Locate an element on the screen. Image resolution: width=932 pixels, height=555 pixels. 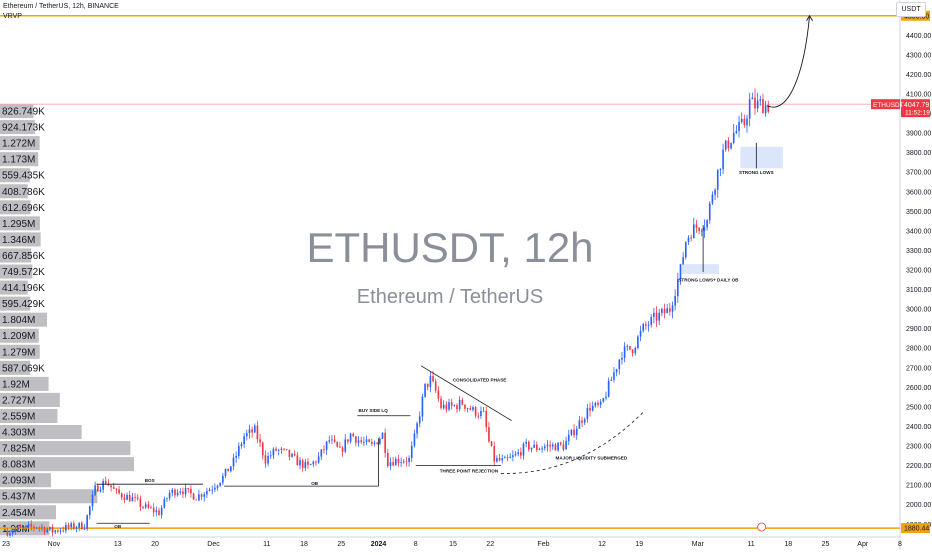
indicator-legend: VRVP is located at coordinates (12, 16).